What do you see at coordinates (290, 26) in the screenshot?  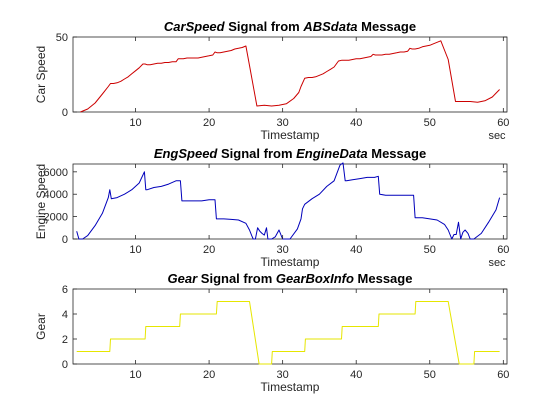 I see `chart-title: CarSpeed Signal from ABSdata Message` at bounding box center [290, 26].